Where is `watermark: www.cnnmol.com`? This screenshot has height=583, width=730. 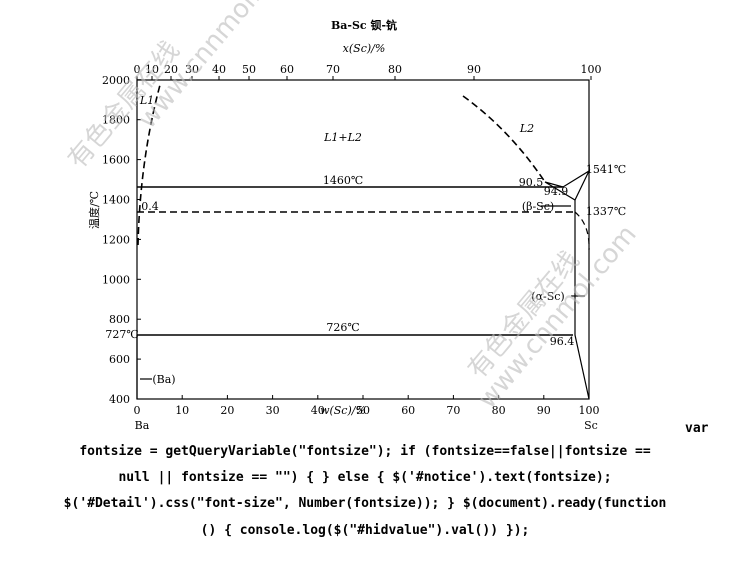
watermark: www.cnnmol.com is located at coordinates (557, 317).